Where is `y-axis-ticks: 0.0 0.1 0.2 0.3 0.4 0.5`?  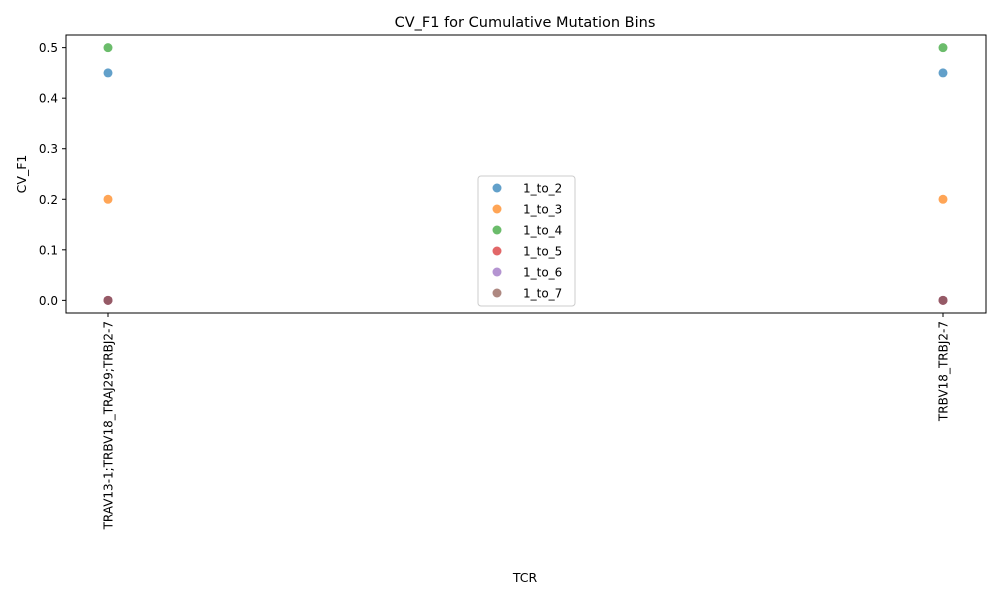 y-axis-ticks: 0.0 0.1 0.2 0.3 0.4 0.5 is located at coordinates (52, 174).